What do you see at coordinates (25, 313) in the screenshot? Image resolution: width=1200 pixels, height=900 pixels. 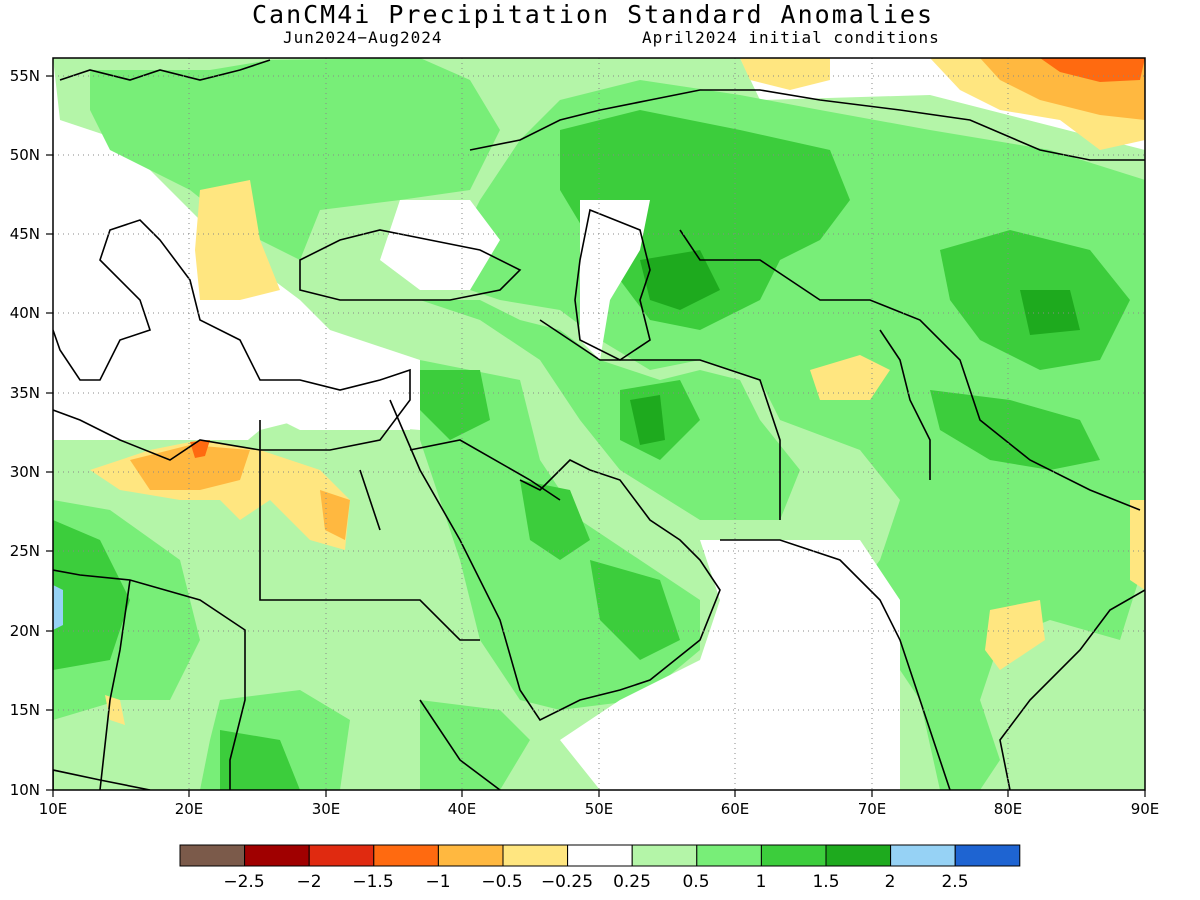 I see `y-tick-label: 40N` at bounding box center [25, 313].